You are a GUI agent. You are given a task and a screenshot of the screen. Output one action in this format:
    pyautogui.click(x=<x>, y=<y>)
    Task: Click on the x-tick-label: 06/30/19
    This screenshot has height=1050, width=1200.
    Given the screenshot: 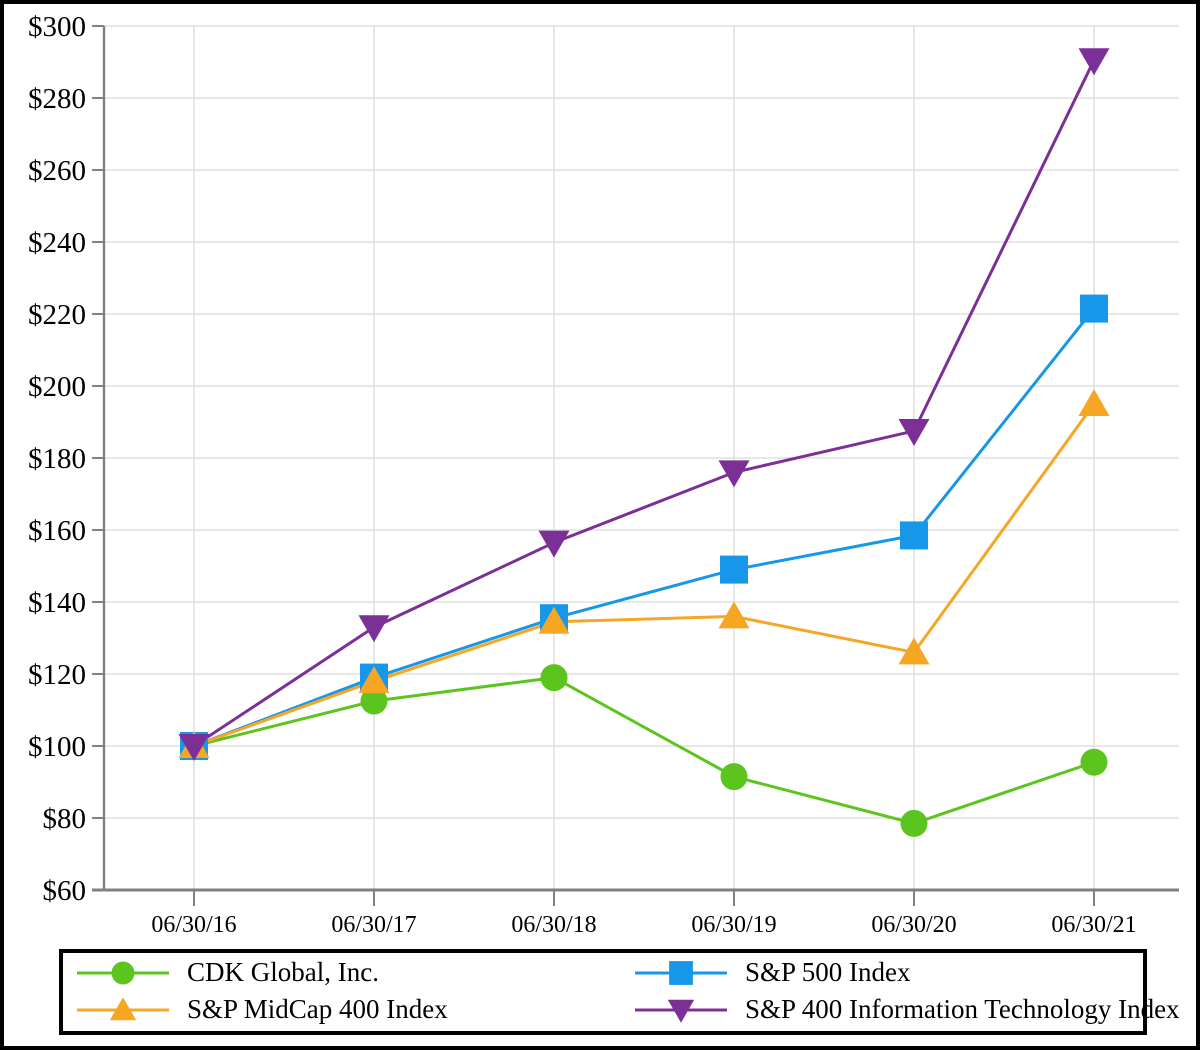 What is the action you would take?
    pyautogui.click(x=733, y=925)
    